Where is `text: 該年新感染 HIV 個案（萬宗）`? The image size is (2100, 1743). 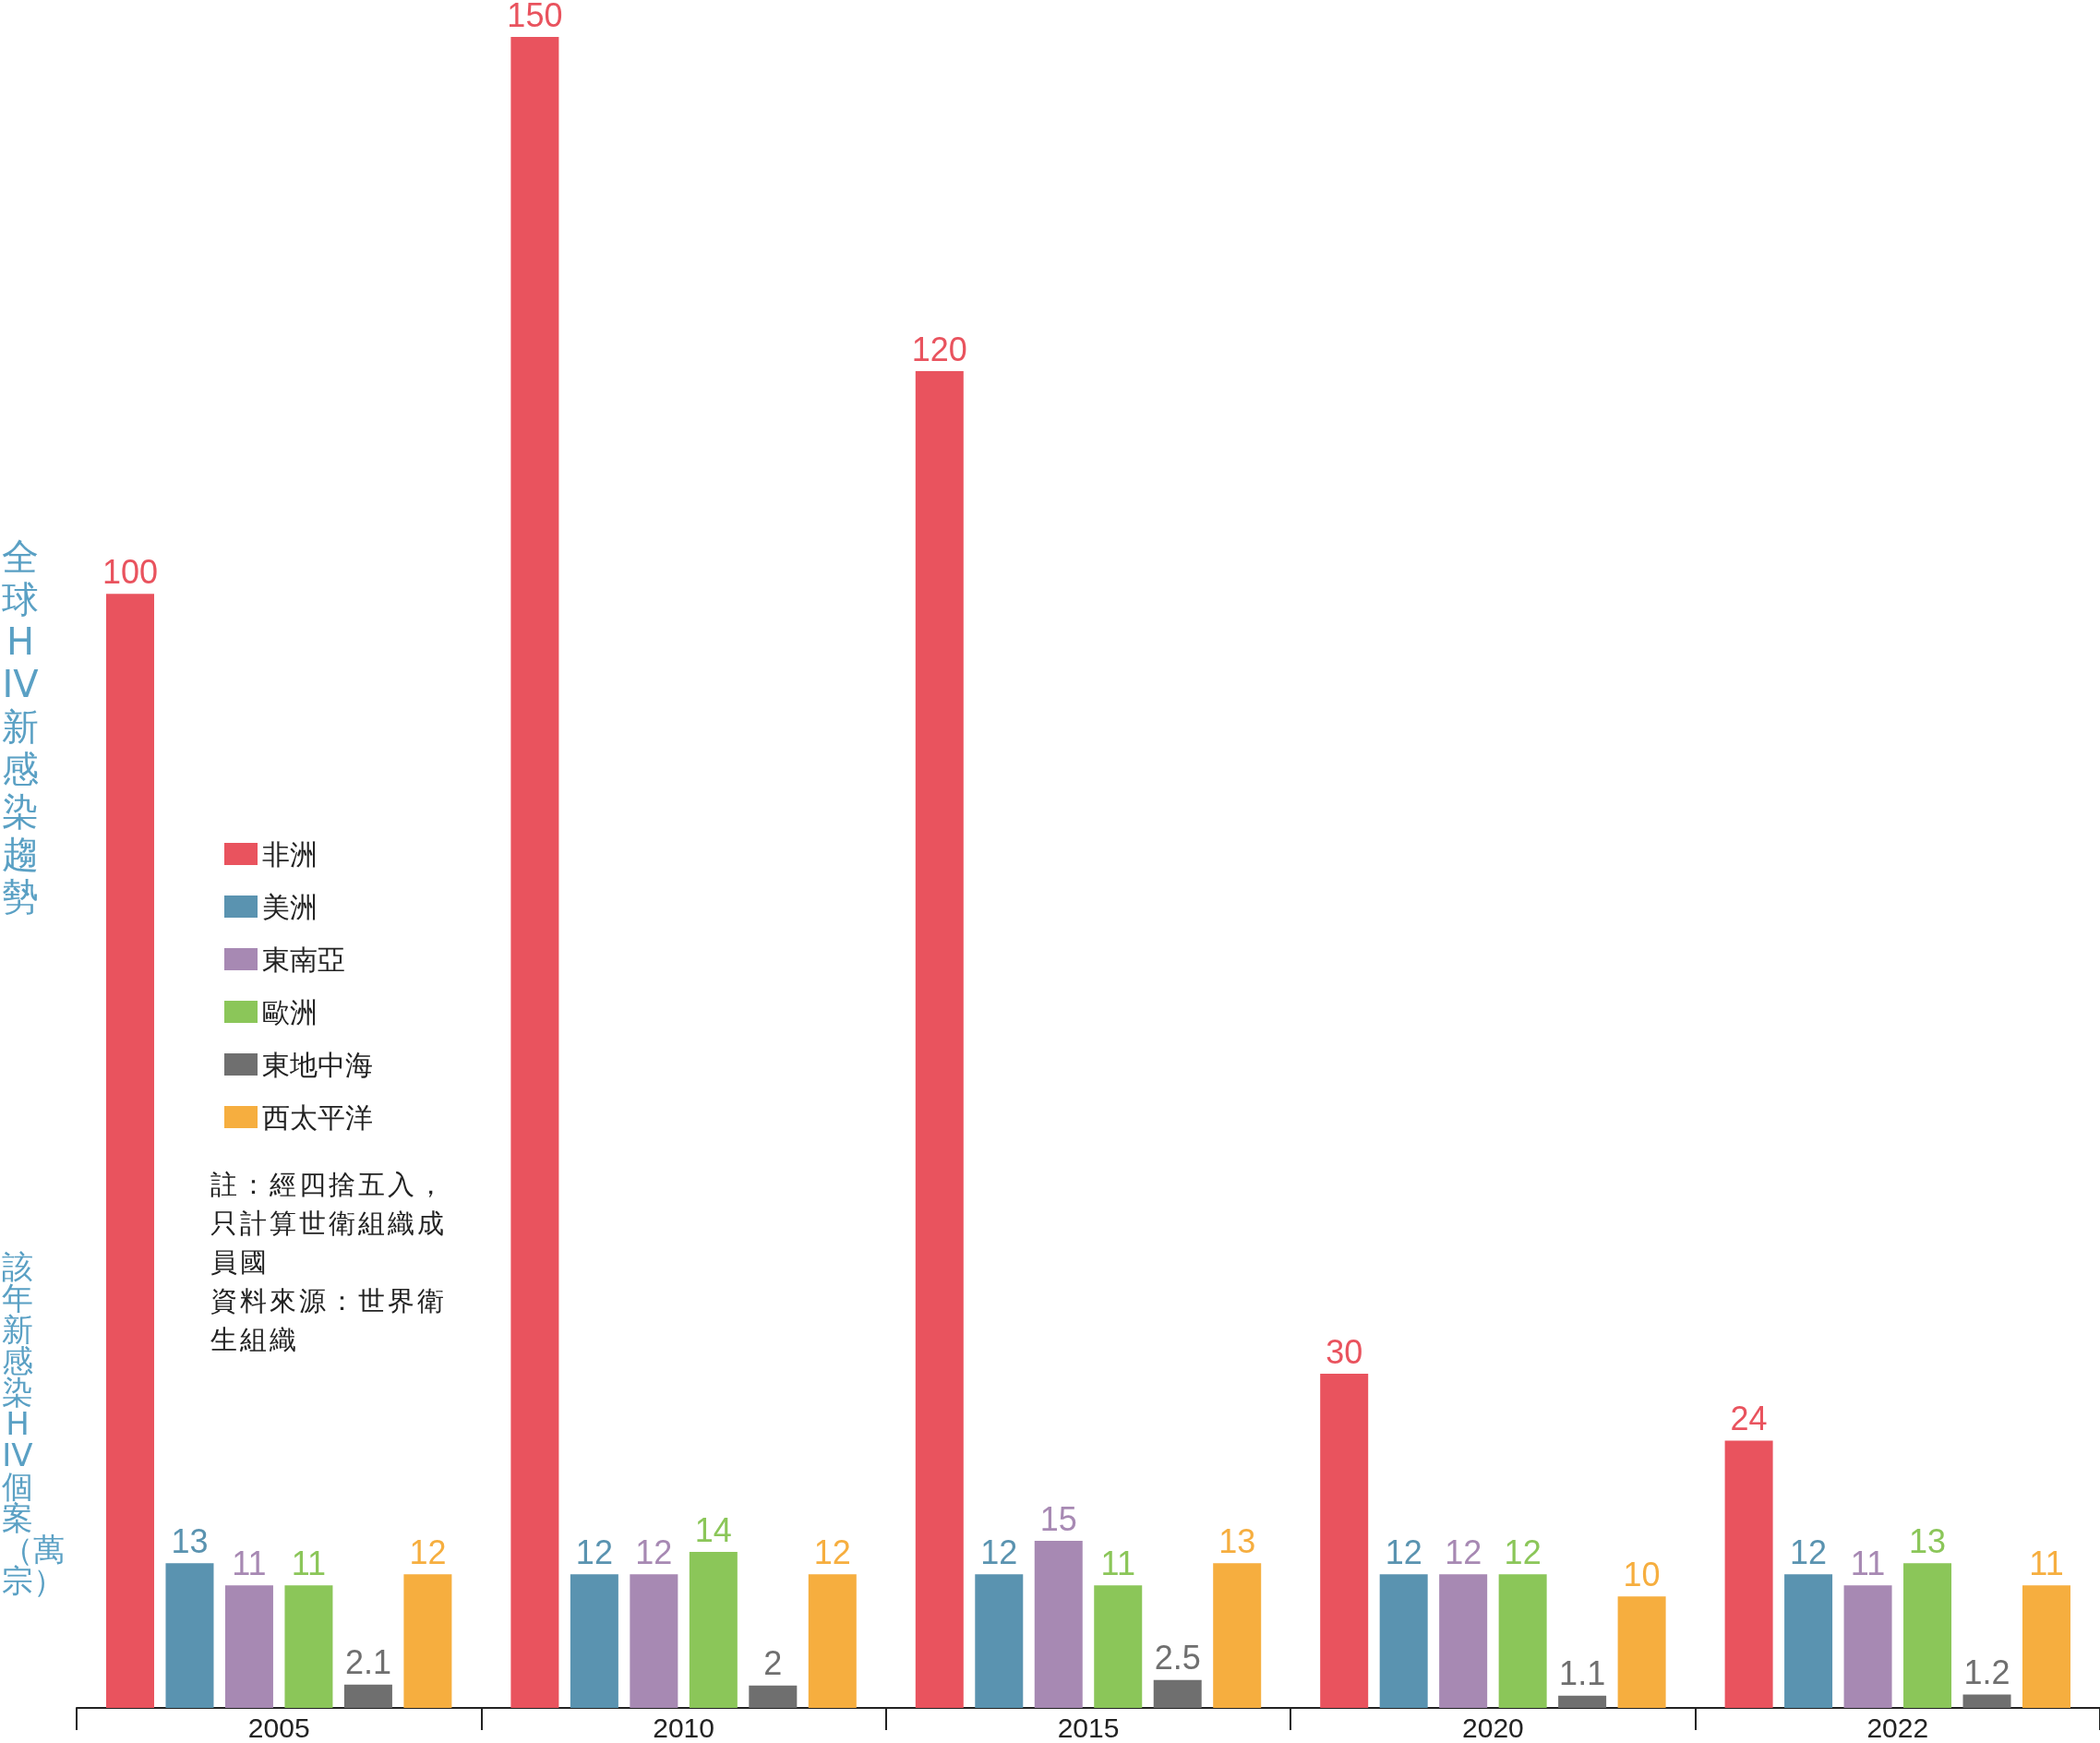
text: 該年新感染 HIV 個案（萬宗） is located at coordinates (33, 1423).